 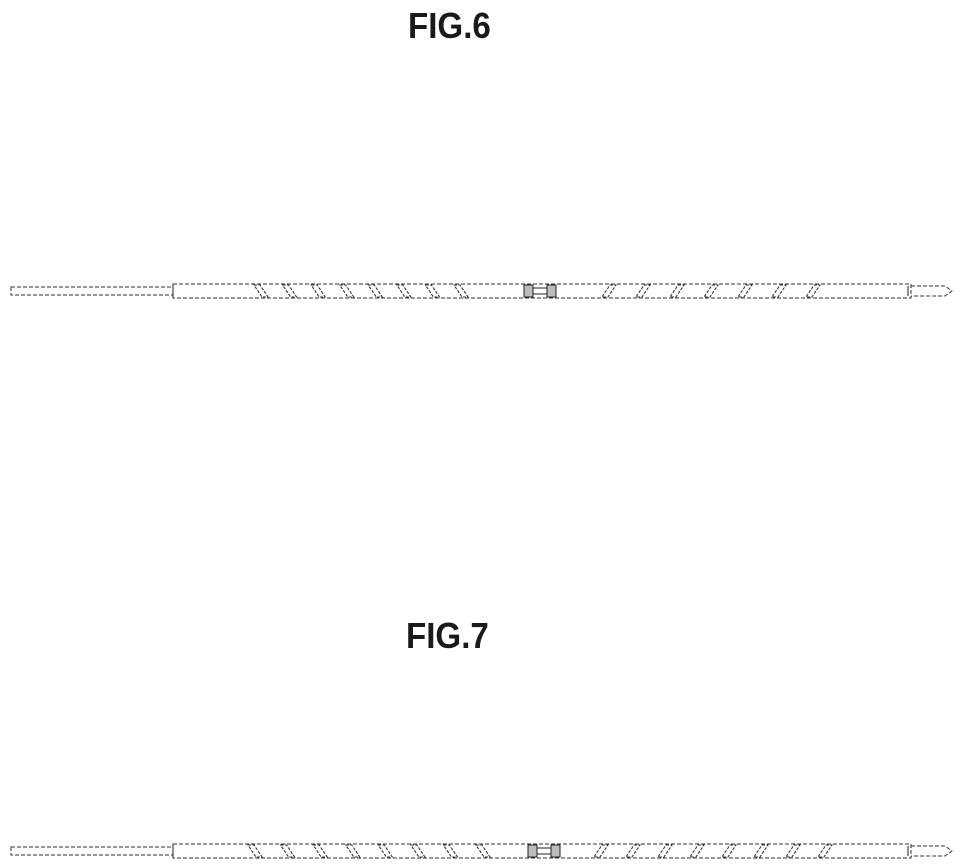 I want to click on figure-6-title: FIG.6, so click(x=449, y=26).